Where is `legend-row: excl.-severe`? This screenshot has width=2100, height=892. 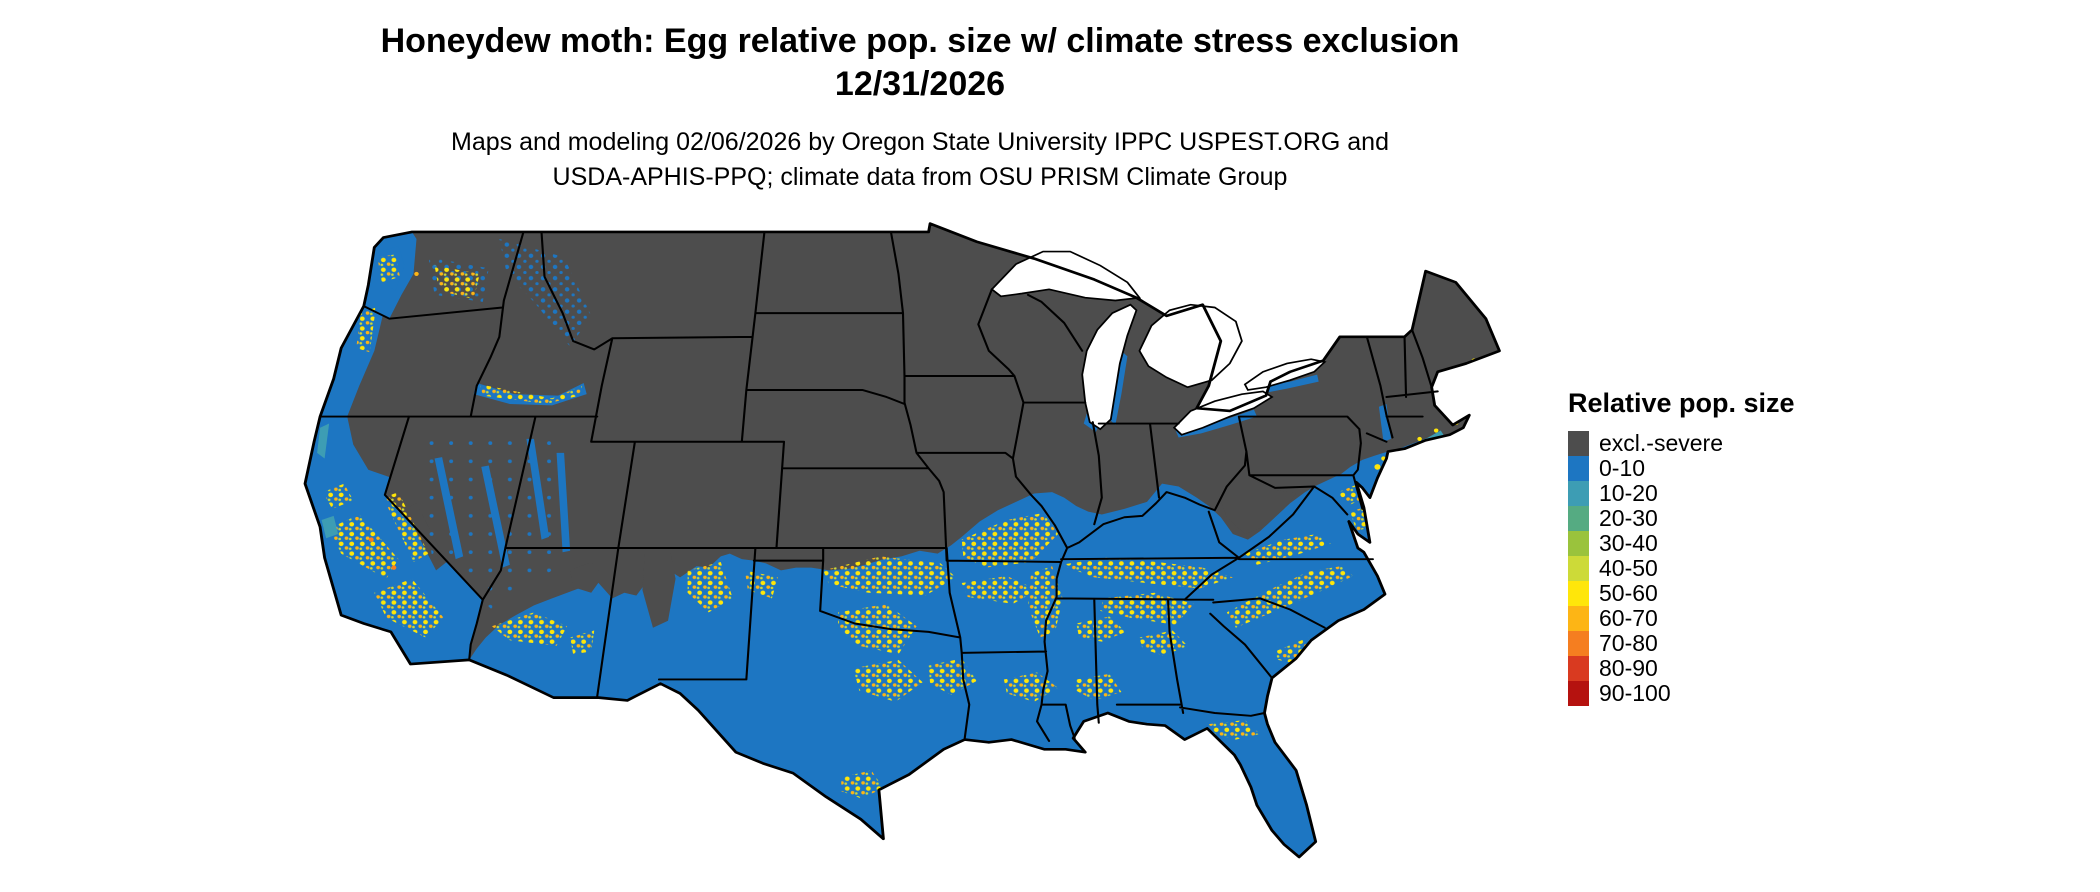
legend-row: excl.-severe is located at coordinates (1681, 443).